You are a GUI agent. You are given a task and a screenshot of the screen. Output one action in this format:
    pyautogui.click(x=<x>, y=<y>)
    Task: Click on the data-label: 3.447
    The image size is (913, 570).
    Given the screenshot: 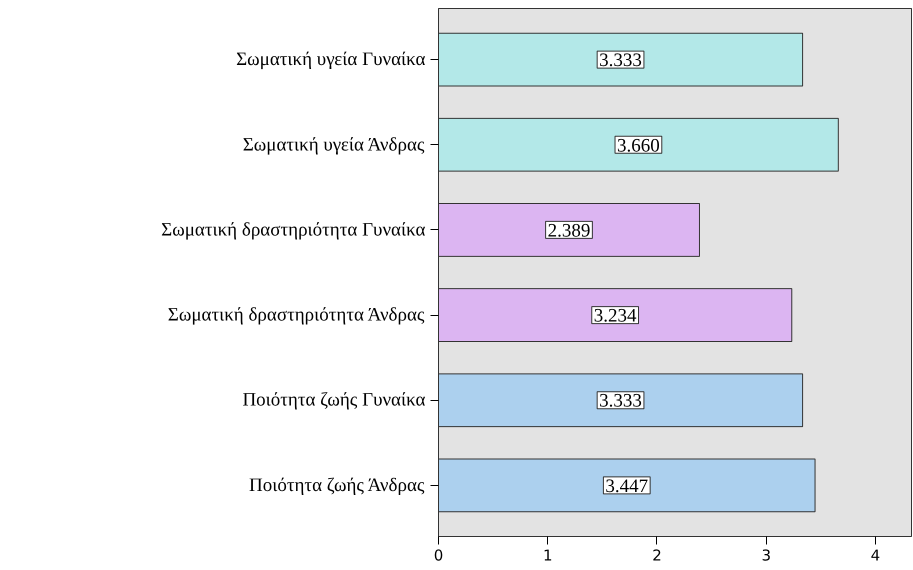 What is the action you would take?
    pyautogui.click(x=626, y=486)
    